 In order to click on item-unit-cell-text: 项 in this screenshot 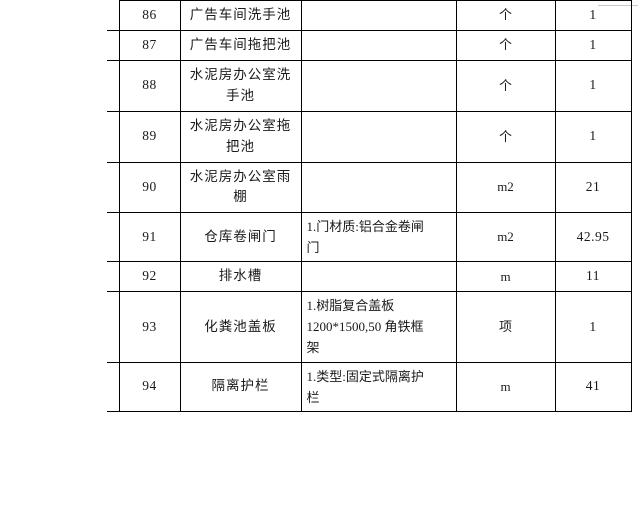, I will do `click(505, 326)`.